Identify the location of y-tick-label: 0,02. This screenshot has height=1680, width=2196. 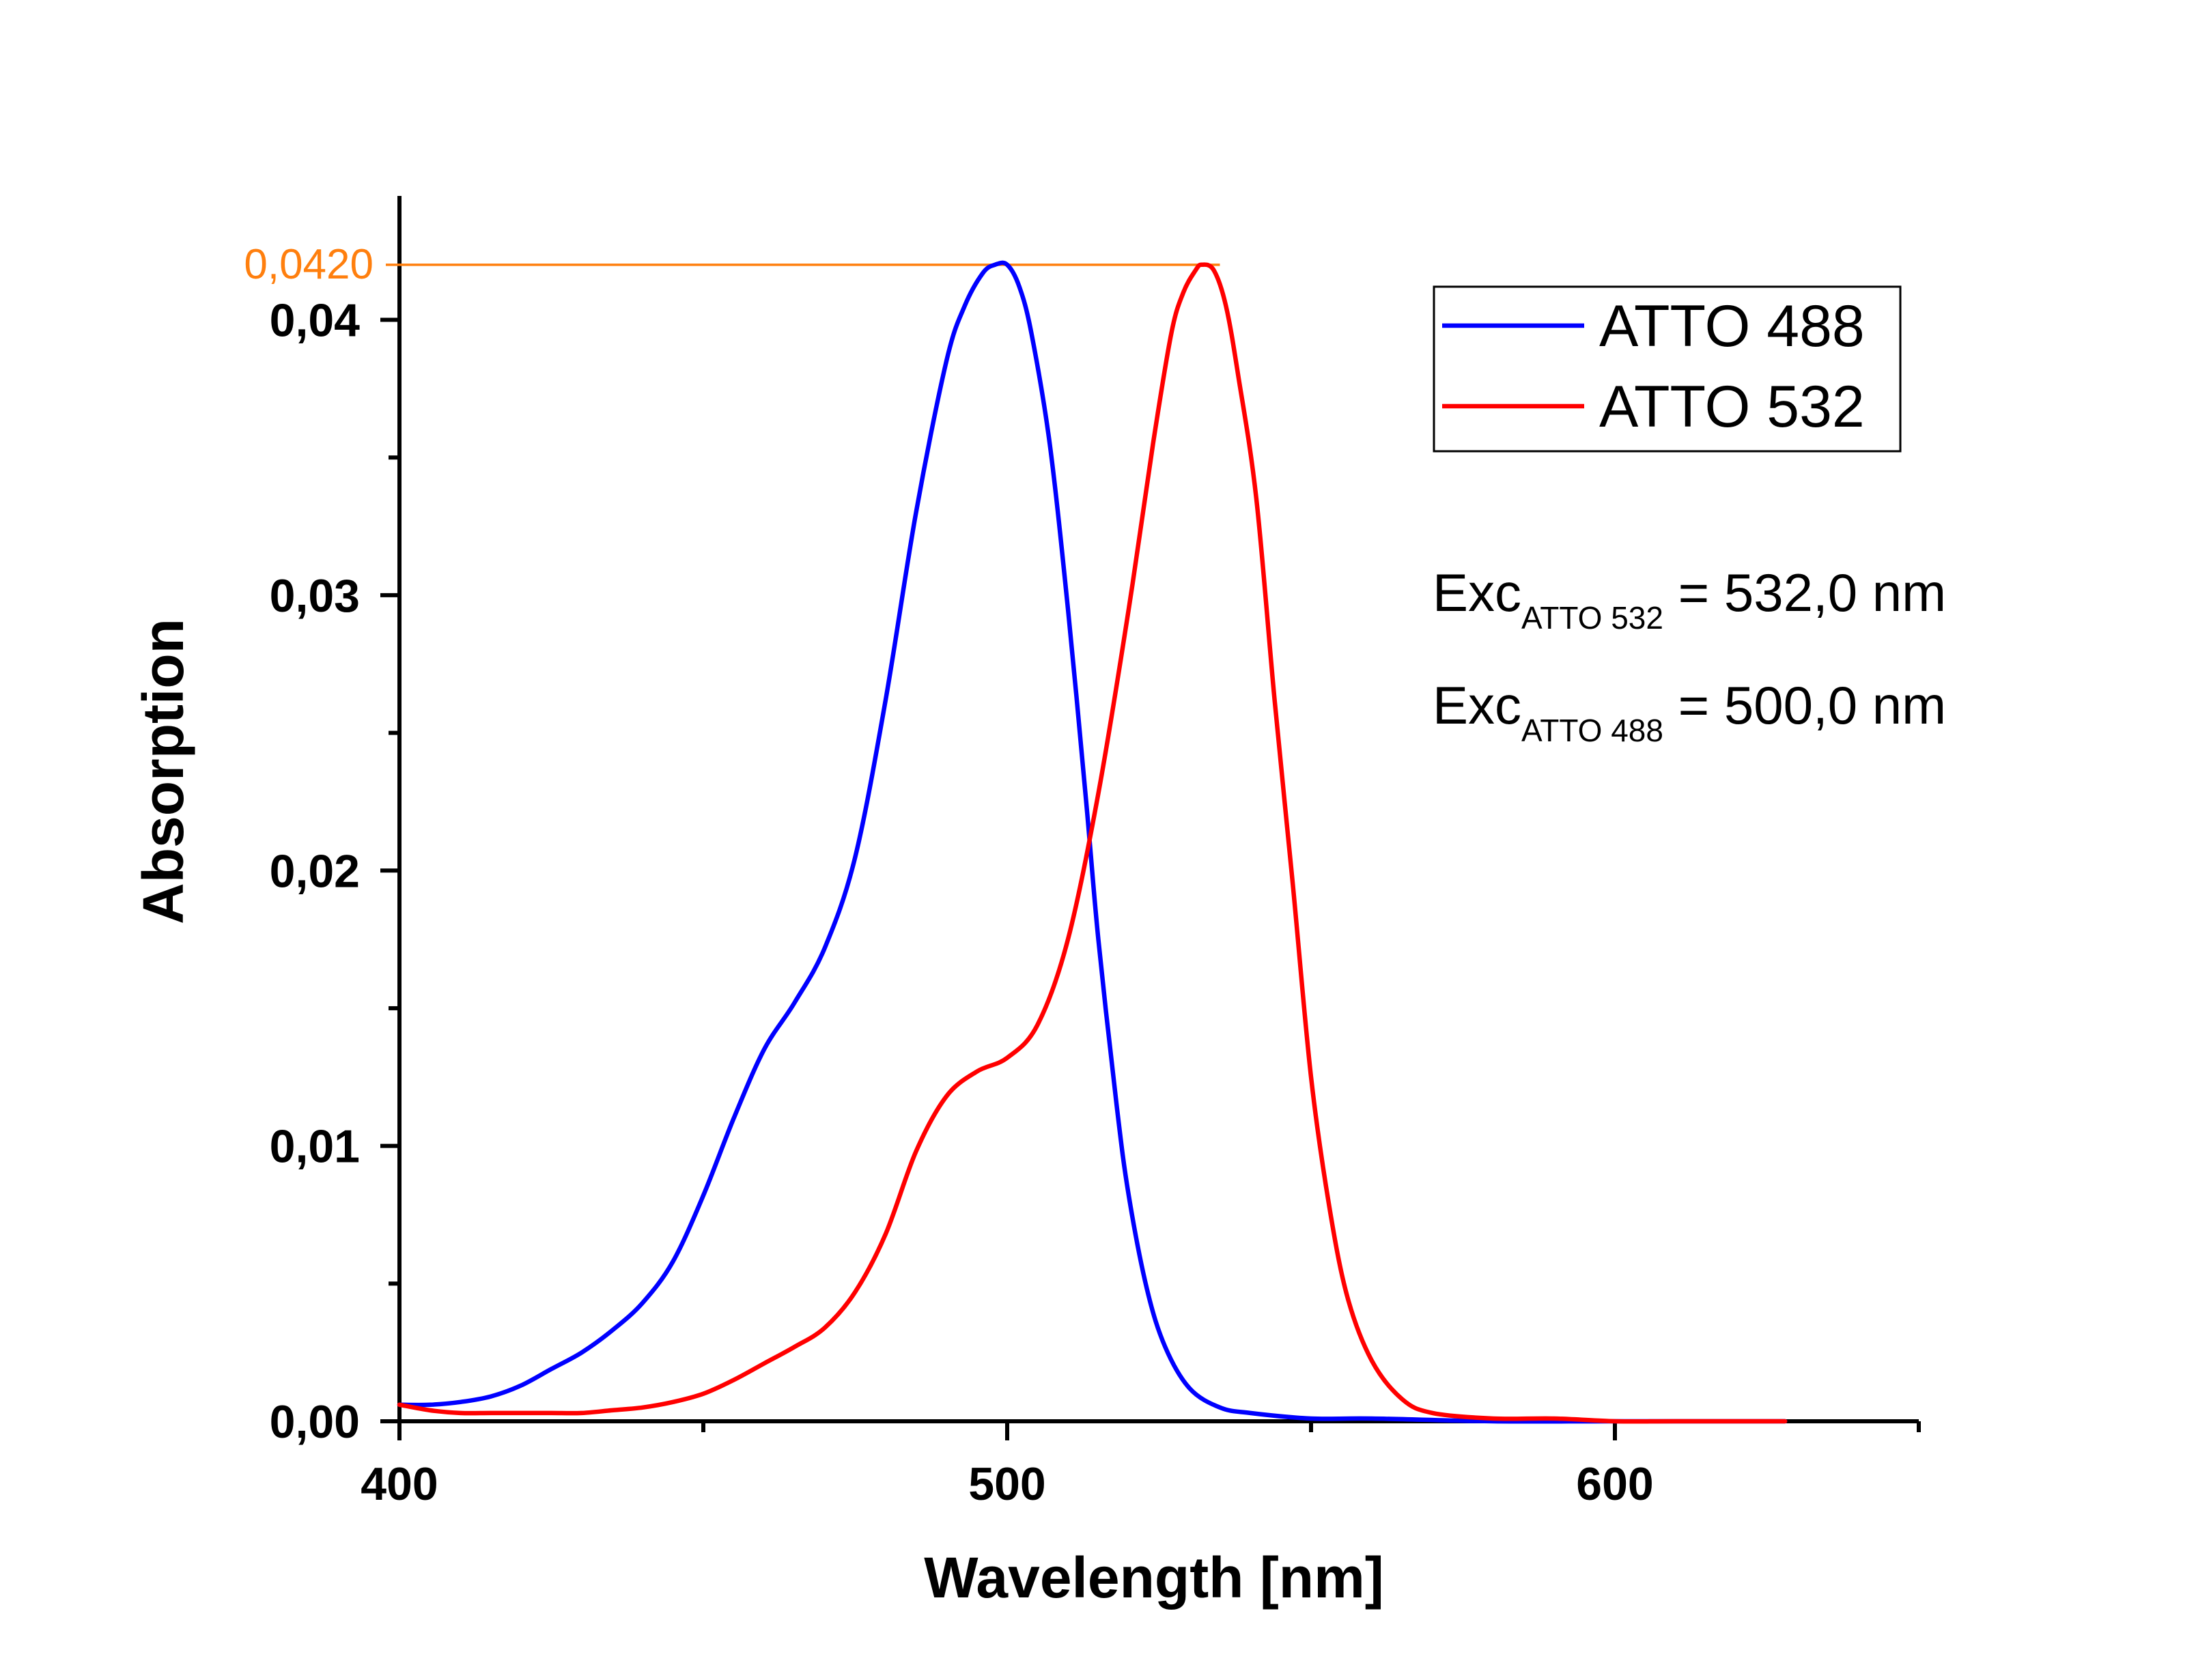
(315, 871).